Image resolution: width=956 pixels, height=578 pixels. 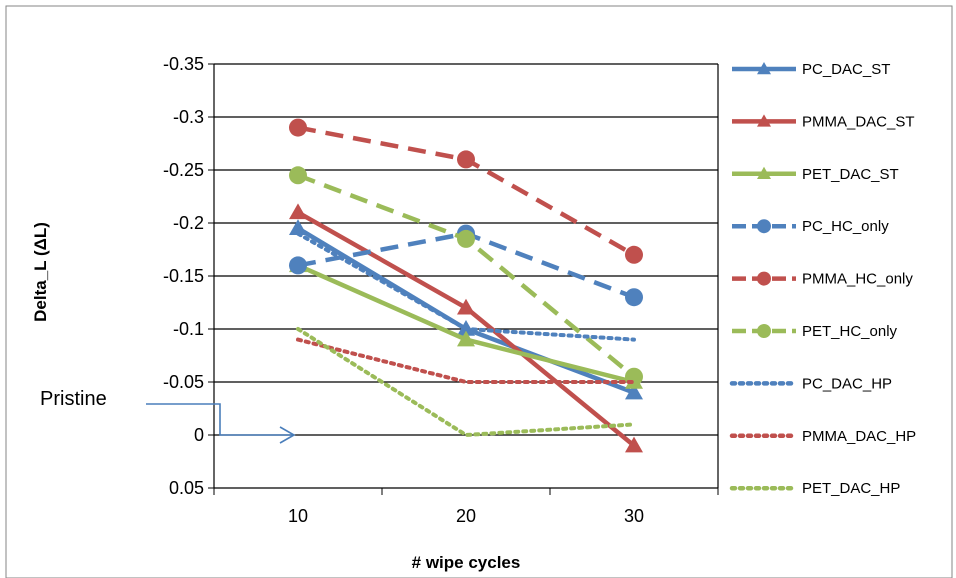 What do you see at coordinates (466, 562) in the screenshot?
I see `x-axis-title: # wipe cycles` at bounding box center [466, 562].